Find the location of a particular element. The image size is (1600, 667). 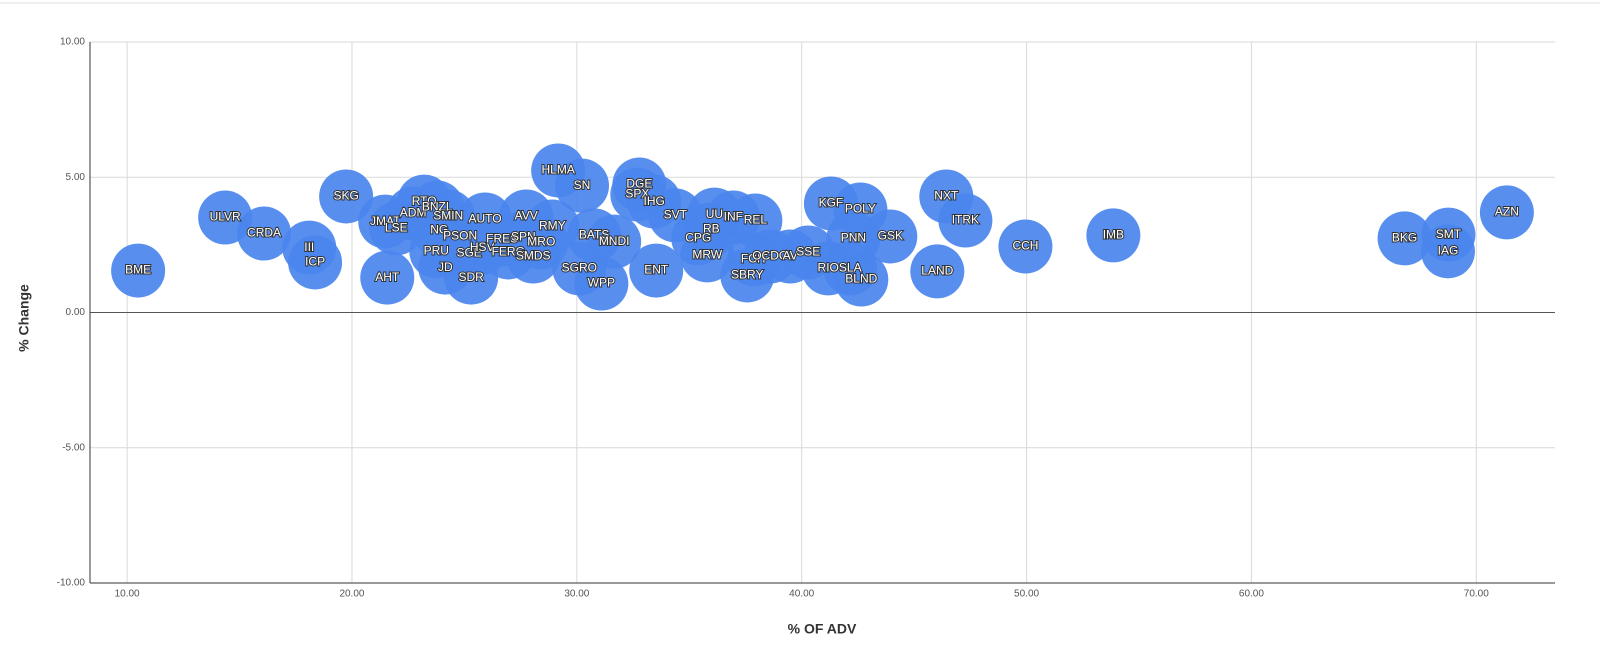

point-label: LAND is located at coordinates (937, 271).